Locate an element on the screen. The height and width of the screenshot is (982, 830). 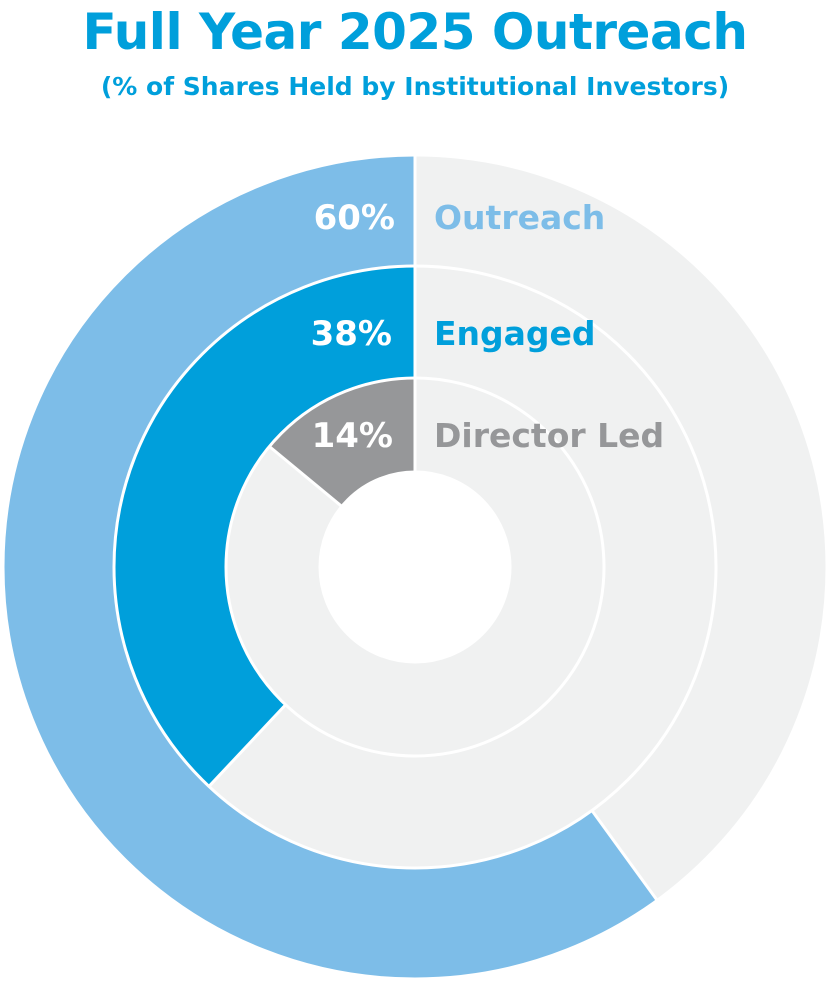
segment-edge-director-led-end is located at coordinates (305, 476).